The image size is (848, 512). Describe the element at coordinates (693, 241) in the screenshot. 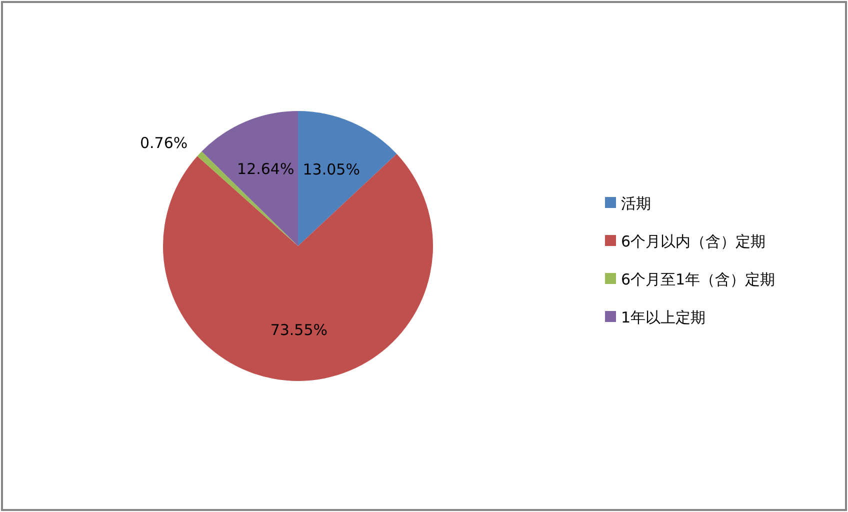

I see `legend-label: 6个月以内（含）定期` at that location.